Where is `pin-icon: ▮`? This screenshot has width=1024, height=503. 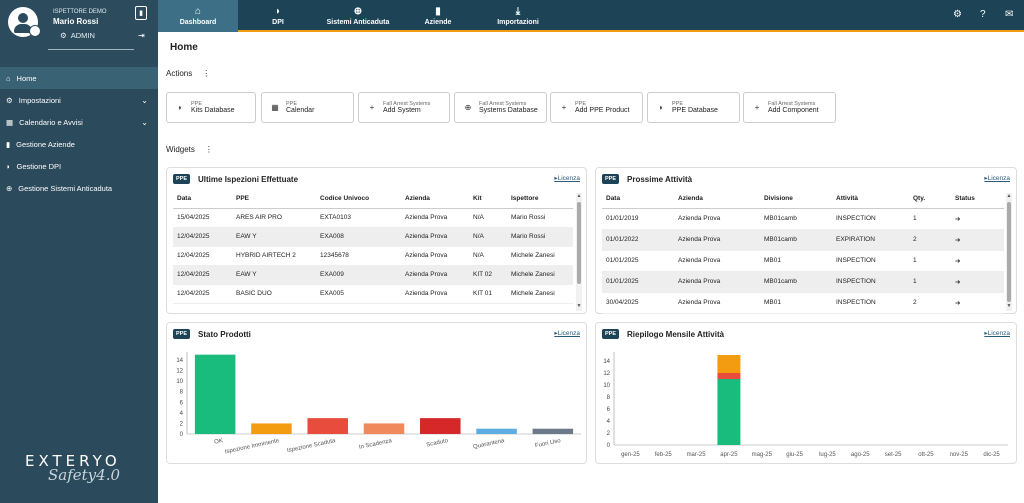
pin-icon: ▮ is located at coordinates (141, 13).